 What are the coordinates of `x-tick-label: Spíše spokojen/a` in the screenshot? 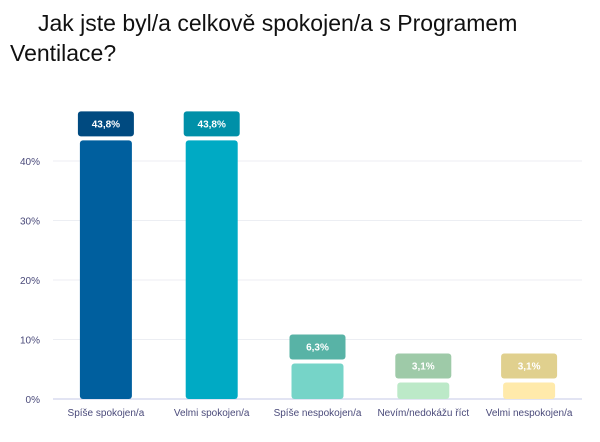 It's located at (106, 413).